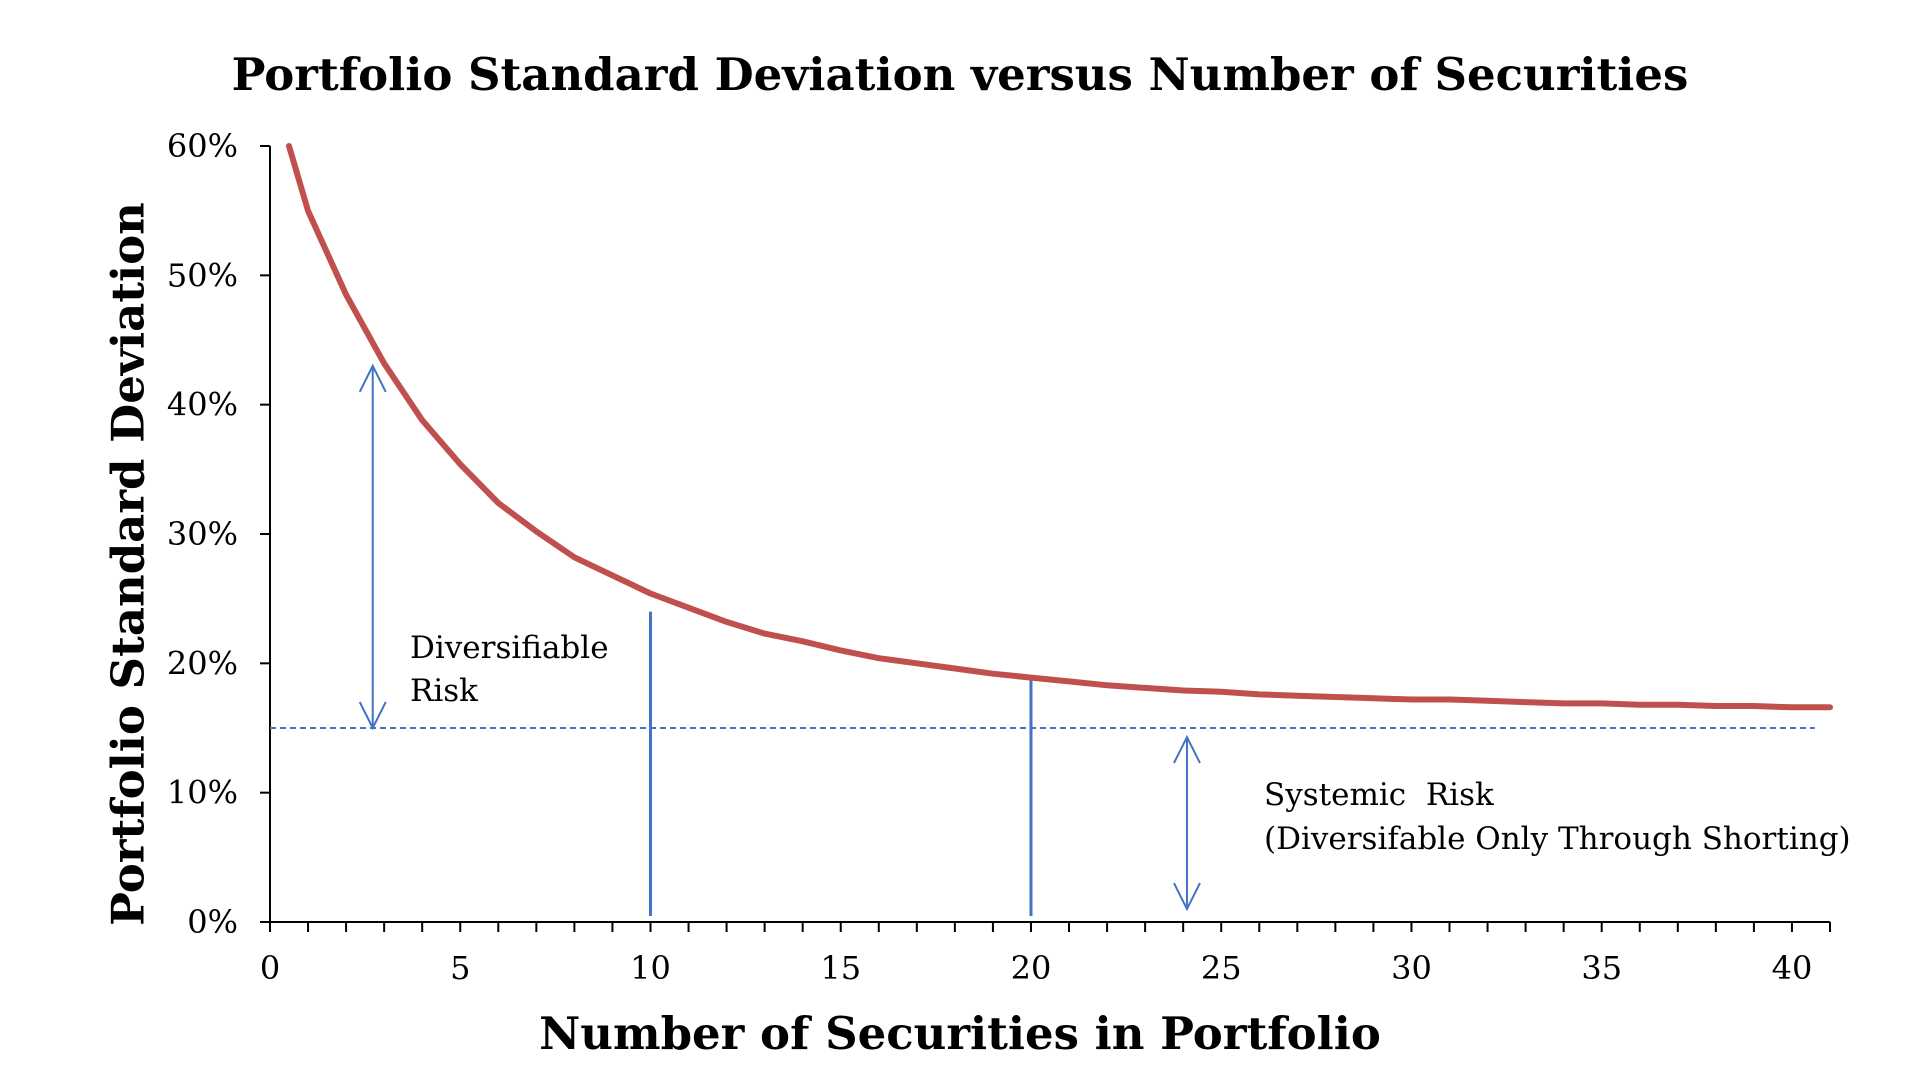  I want to click on x-tick-label: 10, so click(650, 968).